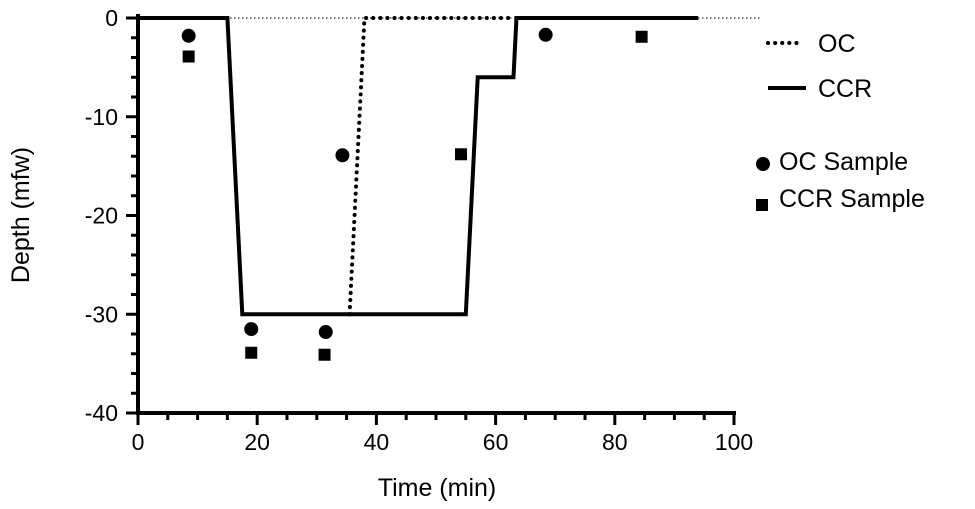 The width and height of the screenshot is (975, 509). I want to click on x-tick-label: 60, so click(496, 442).